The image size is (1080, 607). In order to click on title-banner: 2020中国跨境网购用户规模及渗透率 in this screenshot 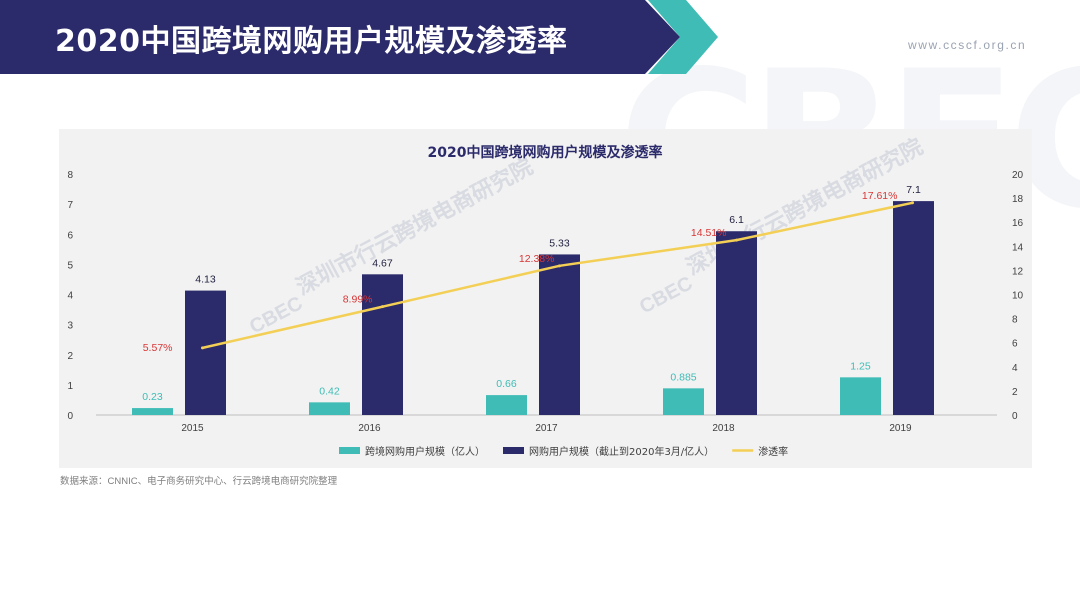, I will do `click(540, 37)`.